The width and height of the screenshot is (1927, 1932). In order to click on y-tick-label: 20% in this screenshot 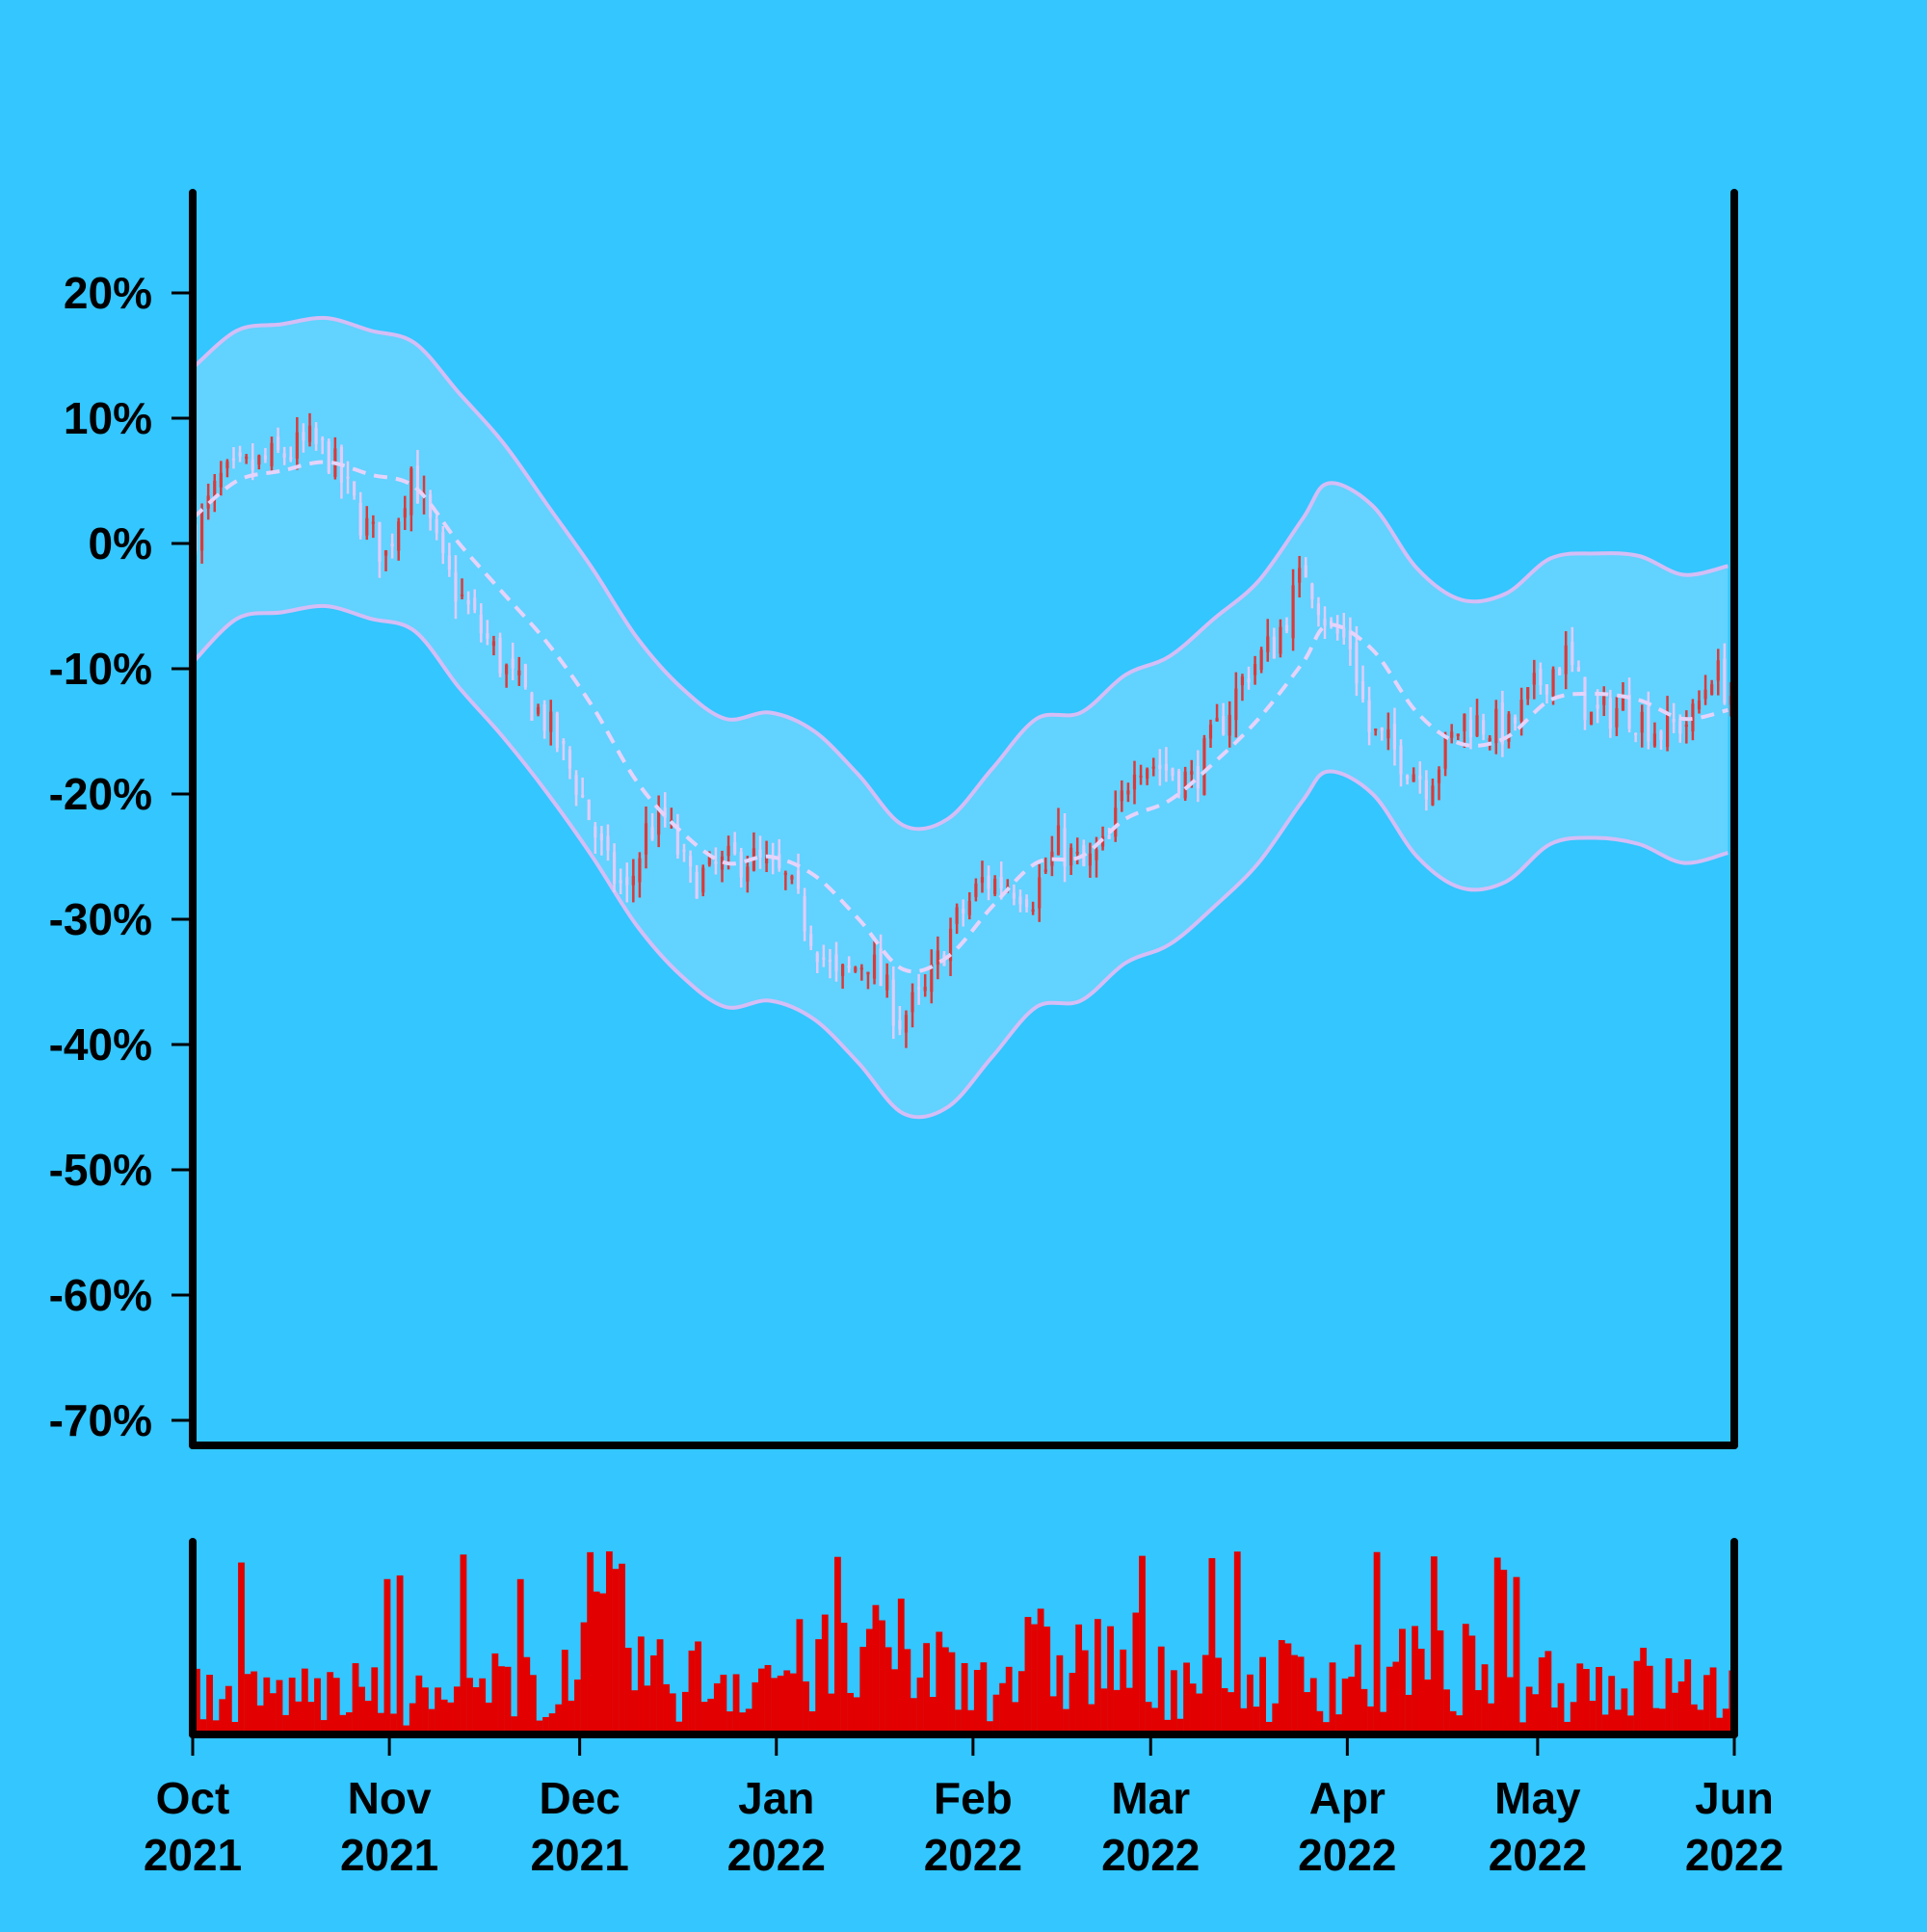, I will do `click(108, 293)`.